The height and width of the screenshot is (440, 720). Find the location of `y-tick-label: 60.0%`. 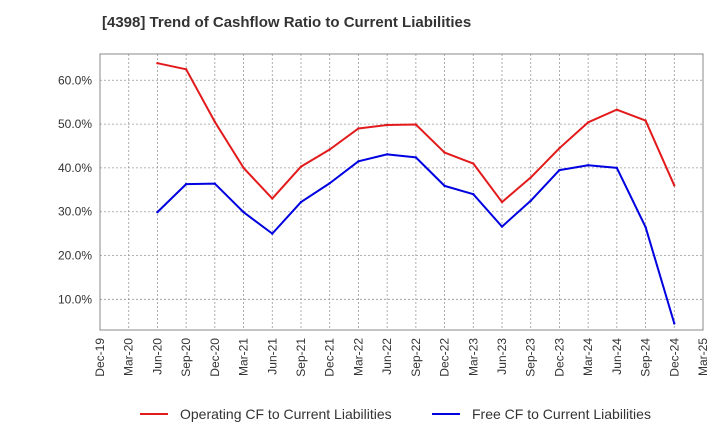

y-tick-label: 60.0% is located at coordinates (75, 80).